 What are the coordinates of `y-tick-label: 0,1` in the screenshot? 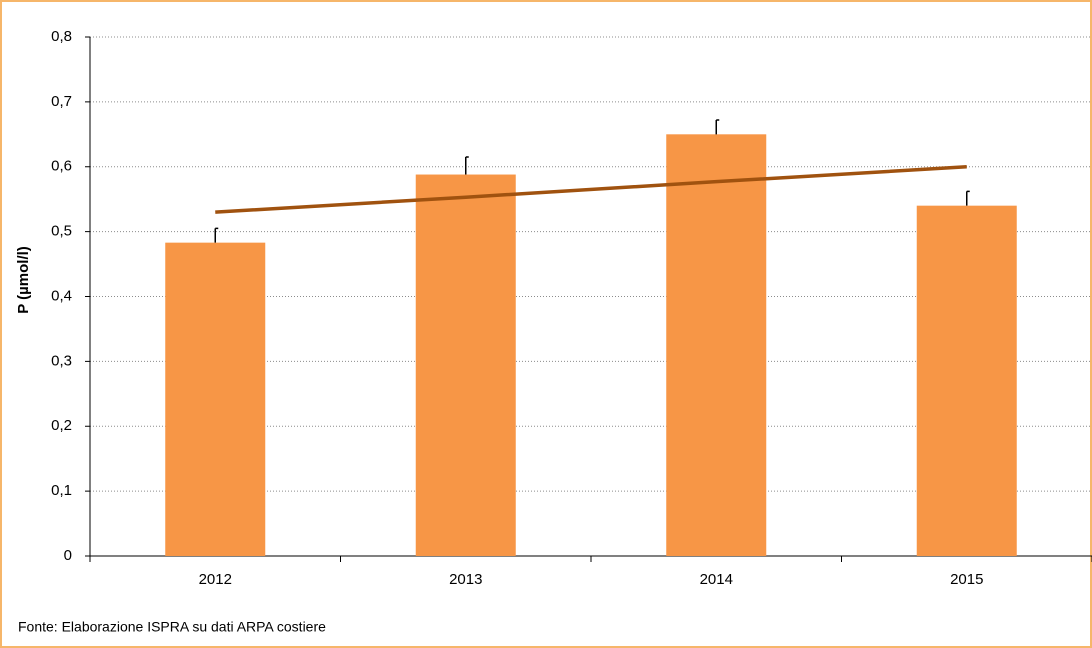 It's located at (61, 490).